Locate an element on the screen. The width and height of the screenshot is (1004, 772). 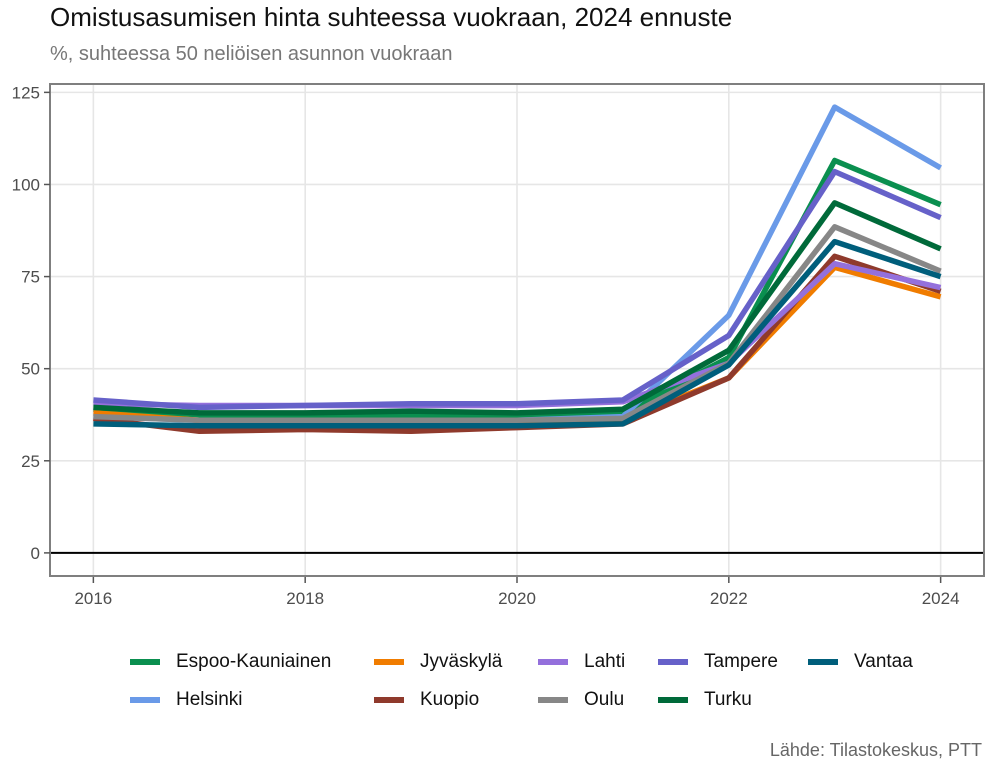
legend-item: Turku is located at coordinates (733, 700).